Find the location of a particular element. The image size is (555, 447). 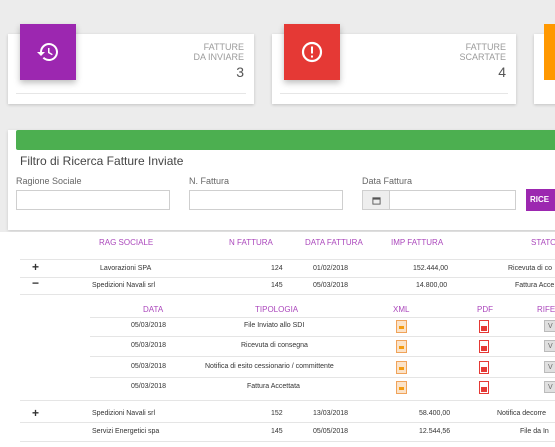

ragione-sociale-input is located at coordinates (93, 200).